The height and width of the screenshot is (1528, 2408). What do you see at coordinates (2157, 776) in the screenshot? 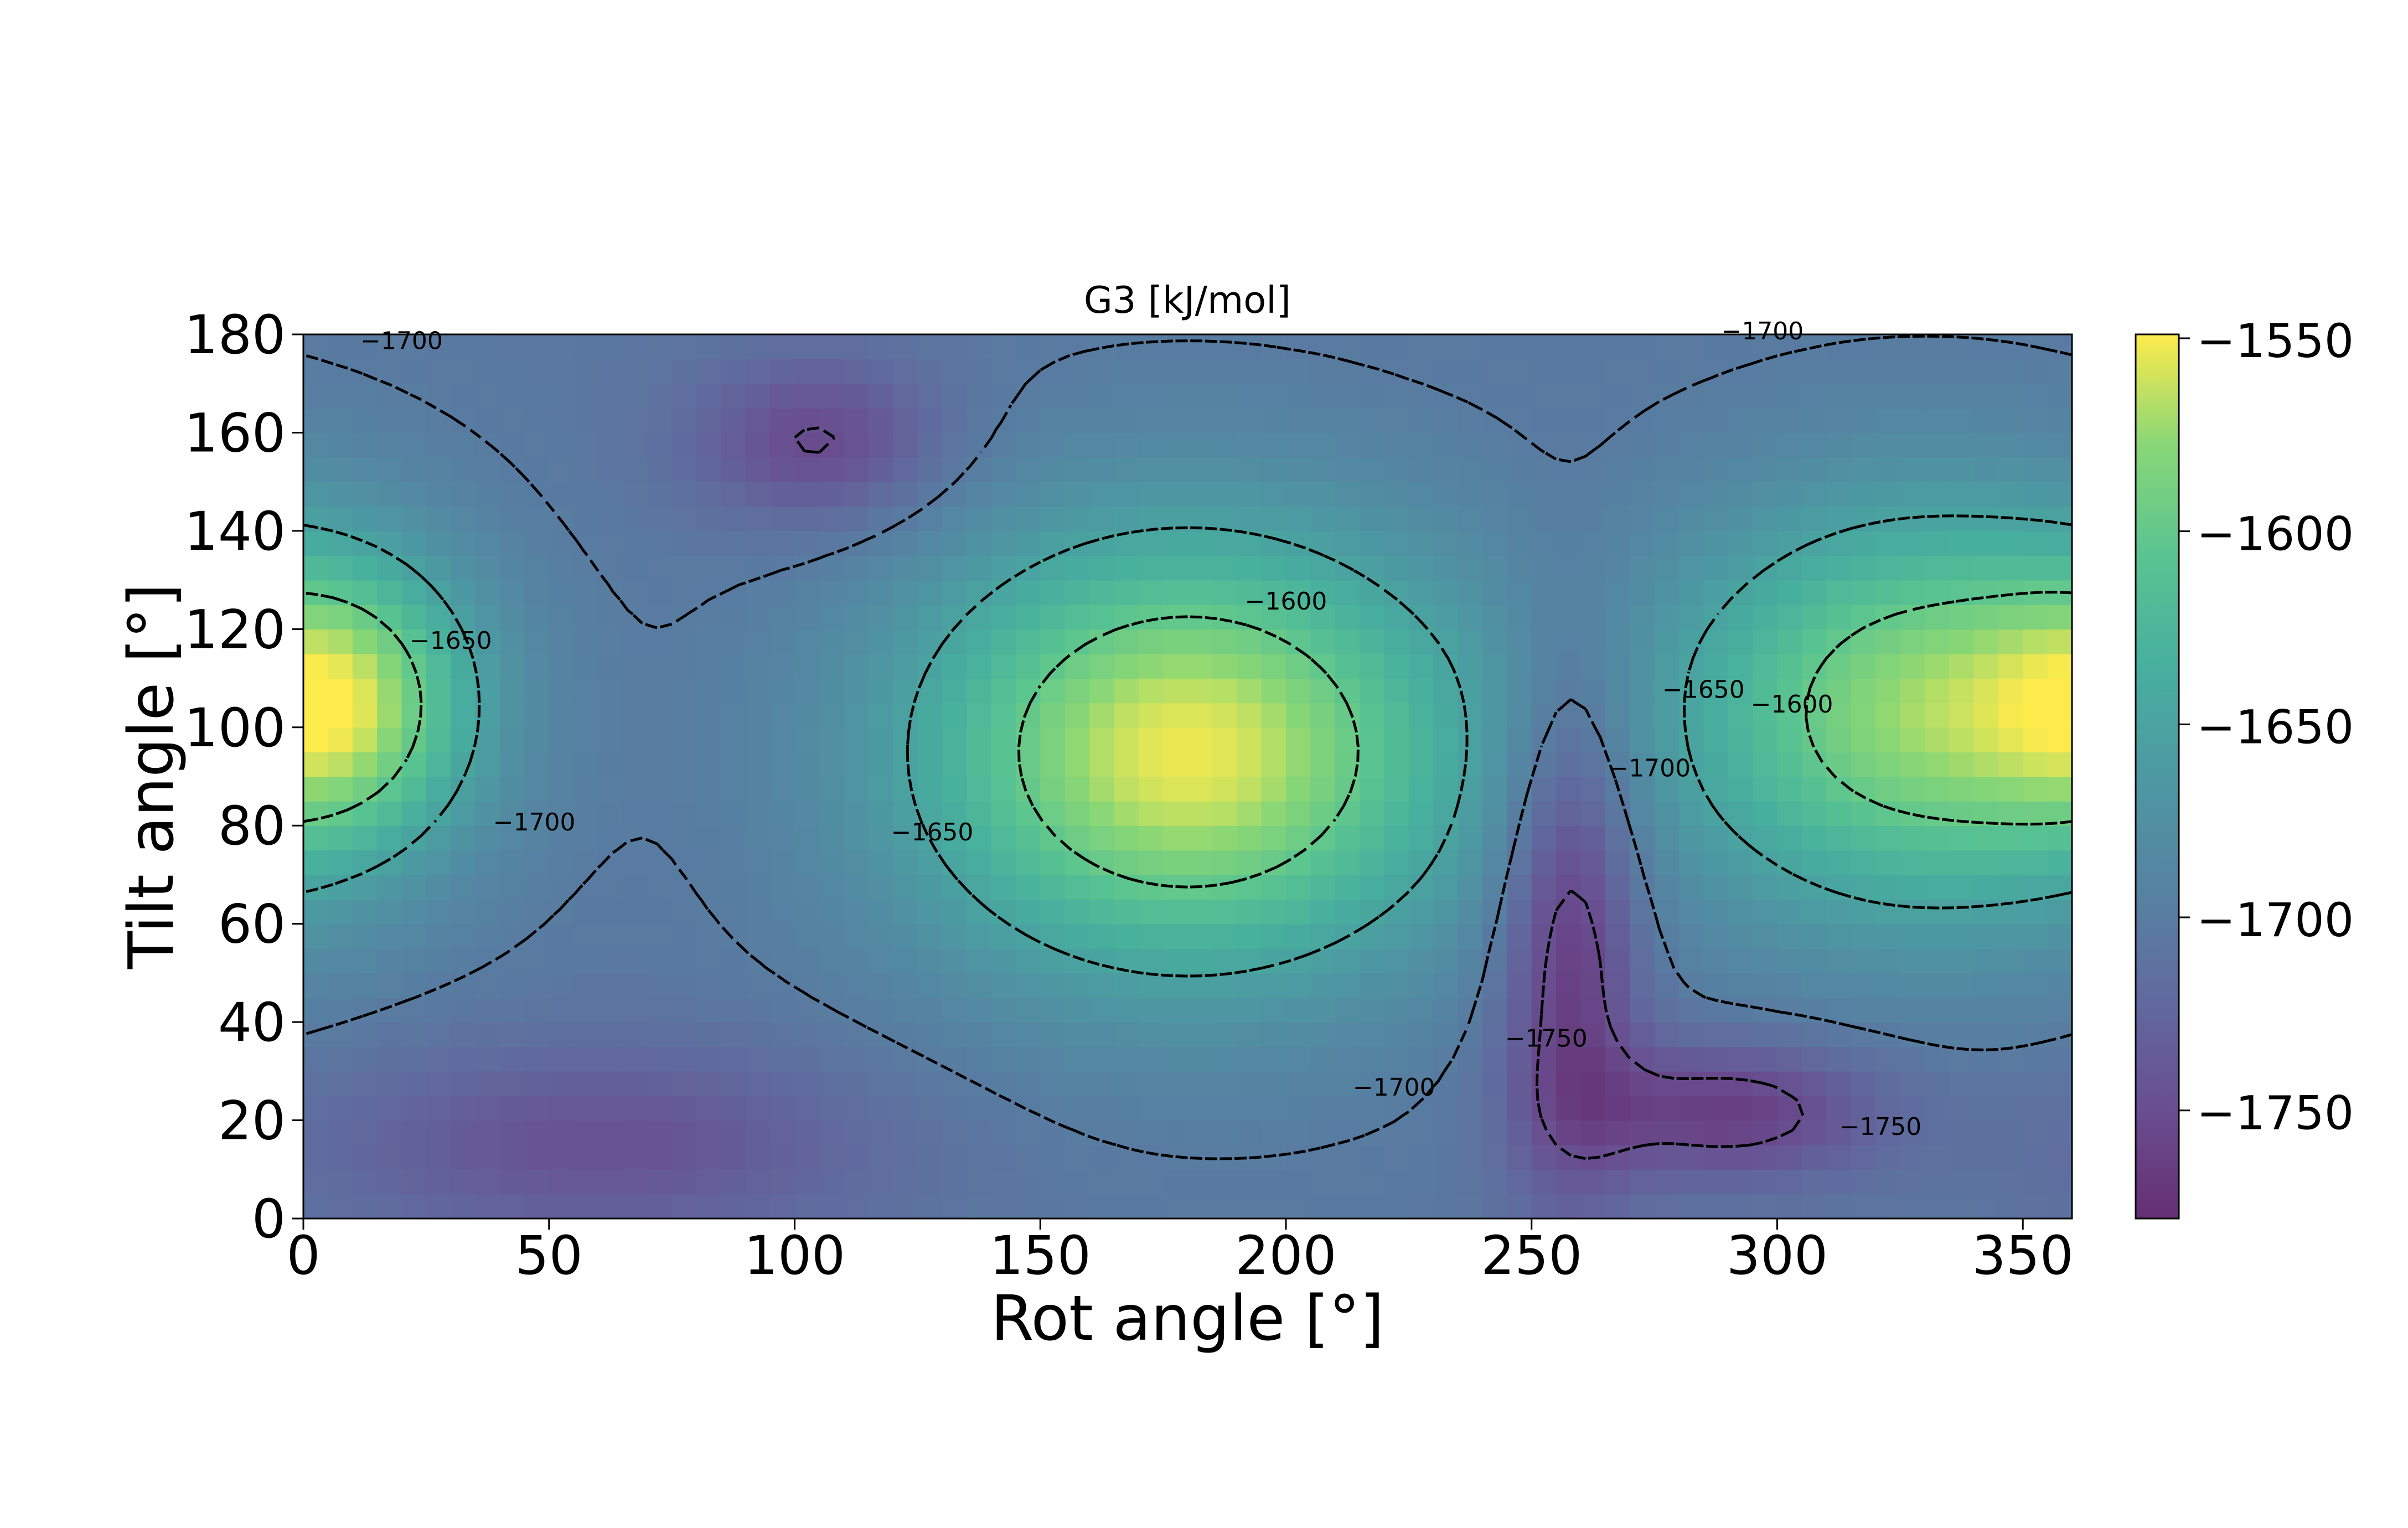
I see `colorbar` at bounding box center [2157, 776].